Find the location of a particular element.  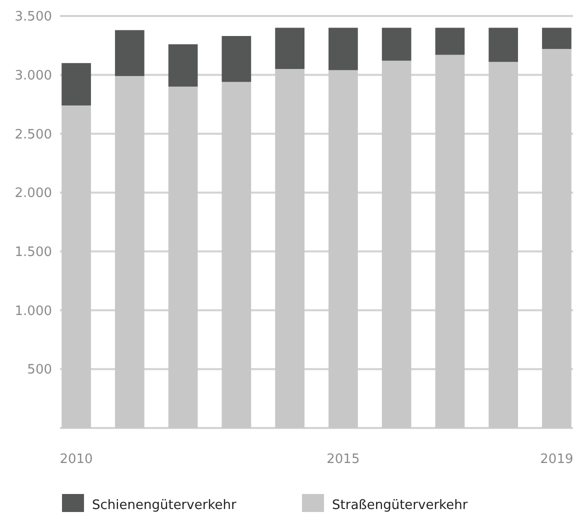

y-tick-label: 2.500 is located at coordinates (33, 134).